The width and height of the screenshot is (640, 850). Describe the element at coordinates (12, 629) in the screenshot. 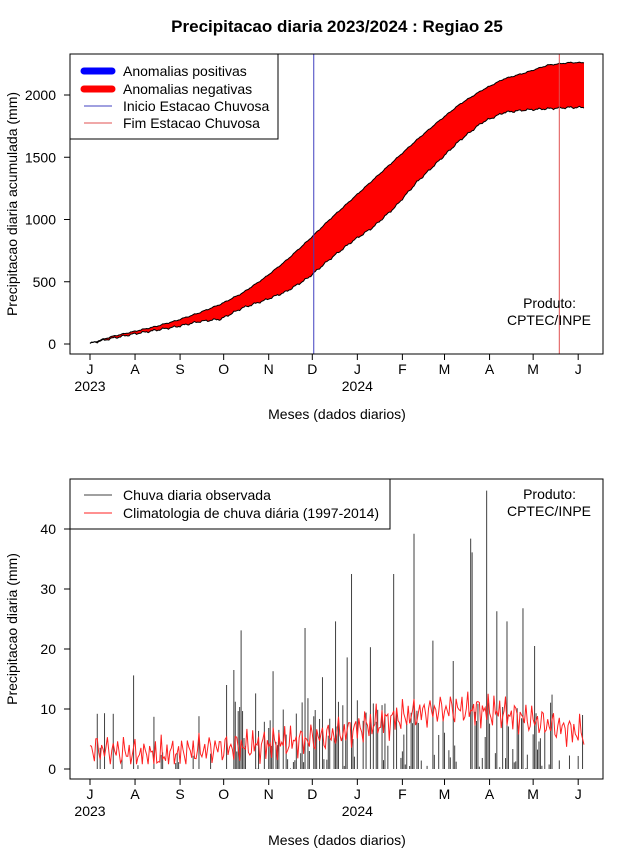

I see `daily-y-axis-label: Precipitacao diaria (mm)` at that location.